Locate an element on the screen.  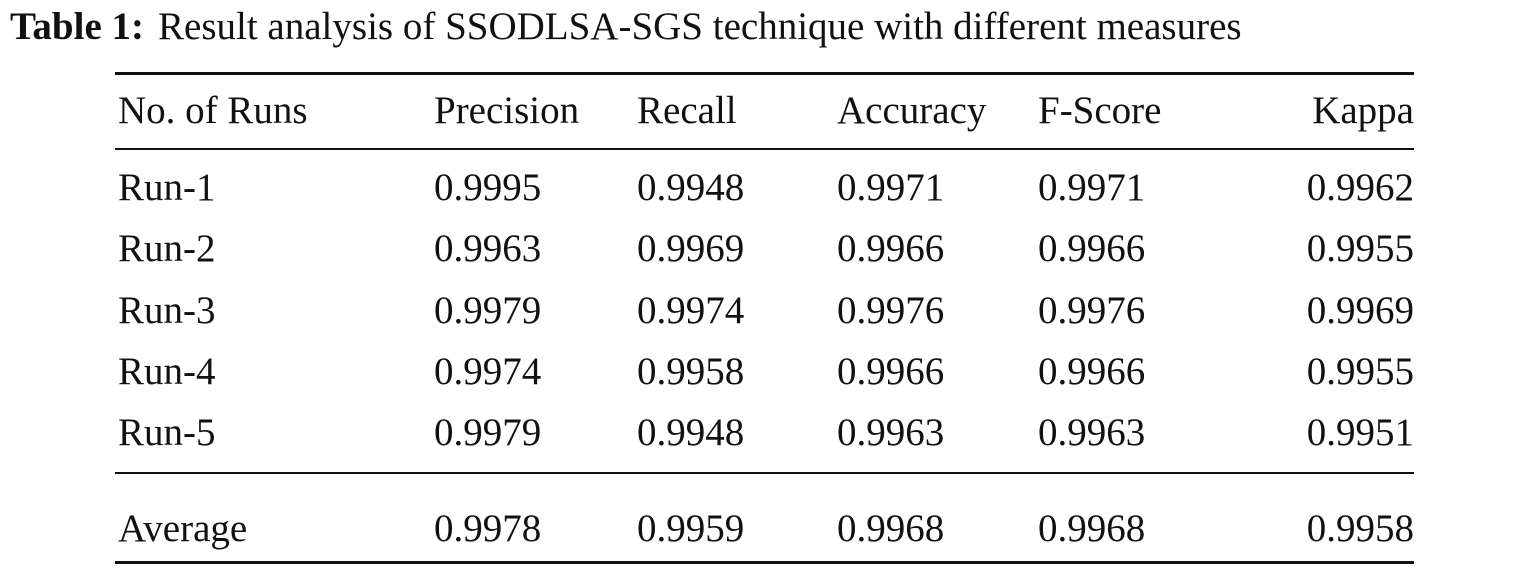
table-row: Run-2 0.9963 0.9969 0.9966 0.9966 0.9955 is located at coordinates (760, 249).